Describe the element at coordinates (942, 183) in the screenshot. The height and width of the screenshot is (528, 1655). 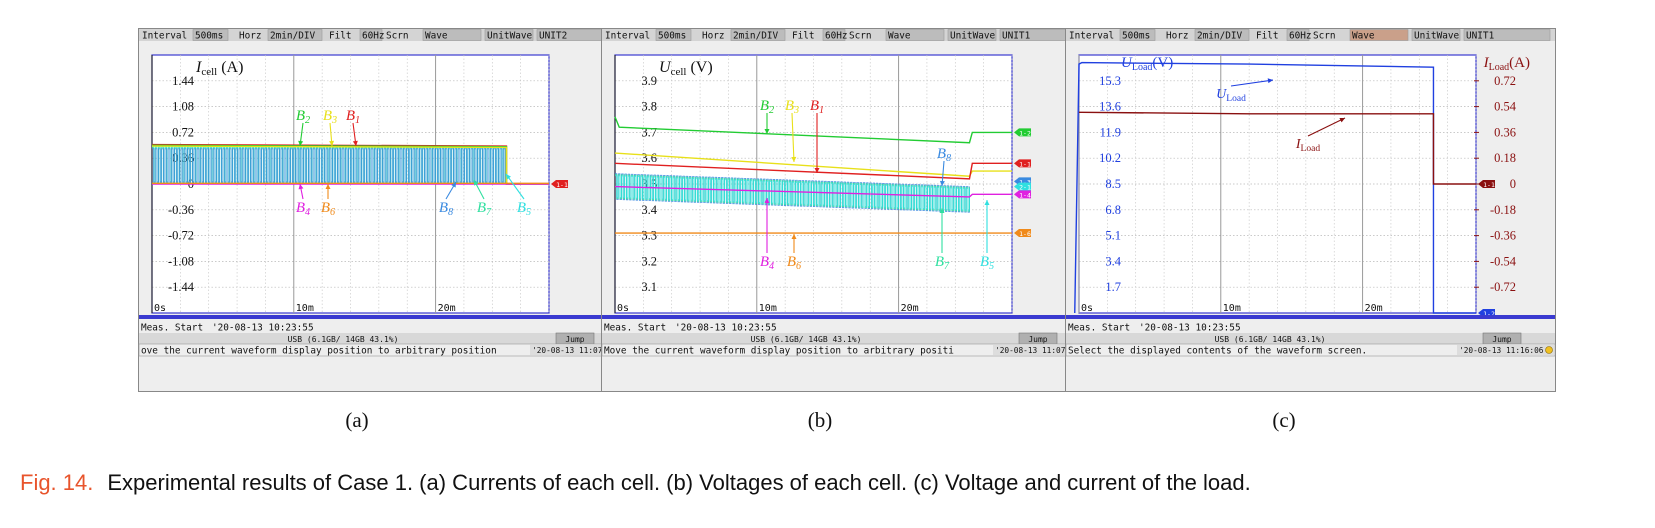
I see `annotation-arrowhead-b-B8` at that location.